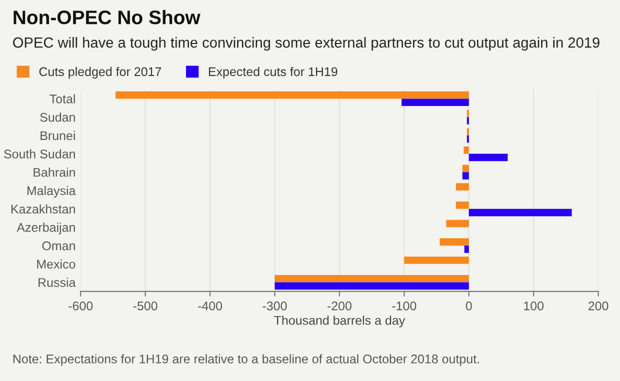  I want to click on x-tick-label: -100, so click(404, 306).